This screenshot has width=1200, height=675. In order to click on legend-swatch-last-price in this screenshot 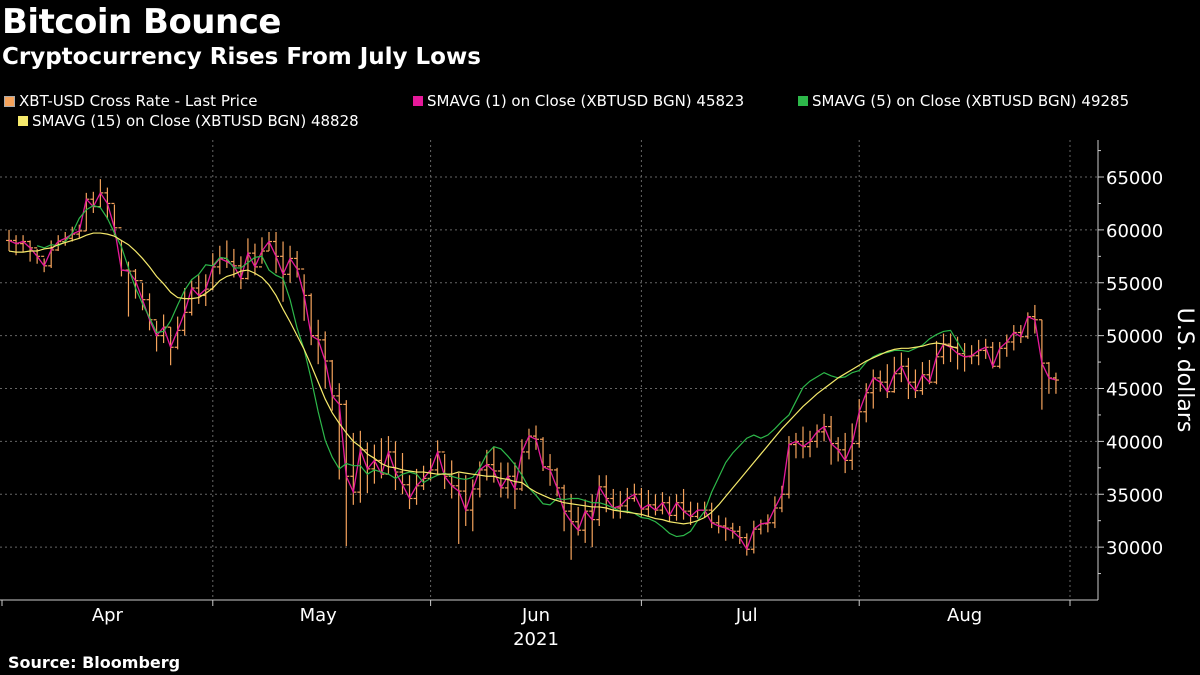, I will do `click(9, 101)`.